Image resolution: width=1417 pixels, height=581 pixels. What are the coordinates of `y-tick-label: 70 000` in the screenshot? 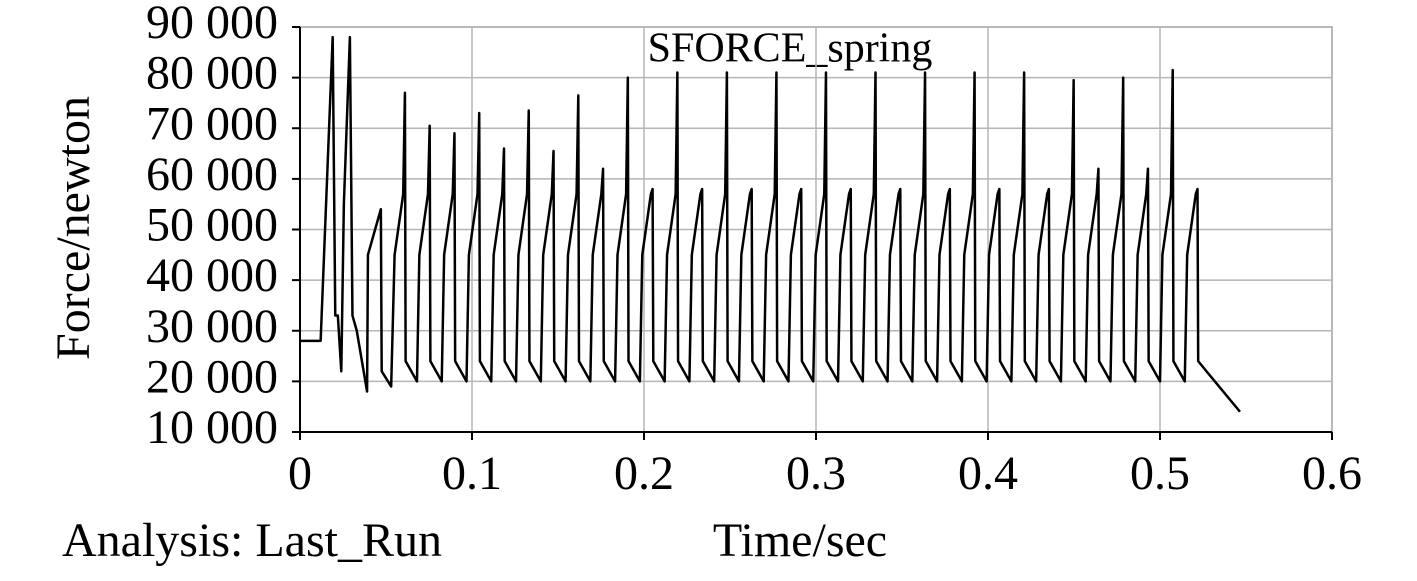 It's located at (212, 123).